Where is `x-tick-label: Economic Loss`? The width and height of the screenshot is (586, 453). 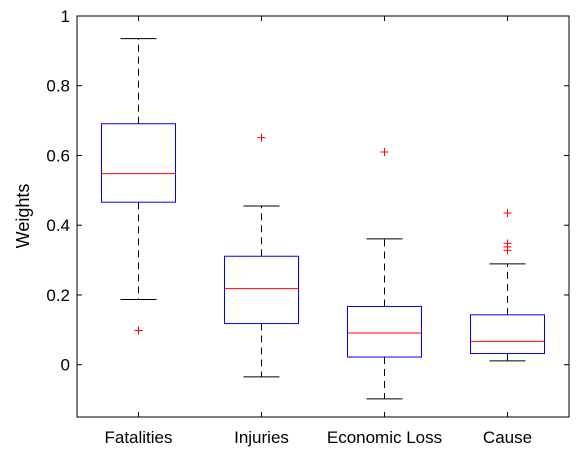
x-tick-label: Economic Loss is located at coordinates (384, 437).